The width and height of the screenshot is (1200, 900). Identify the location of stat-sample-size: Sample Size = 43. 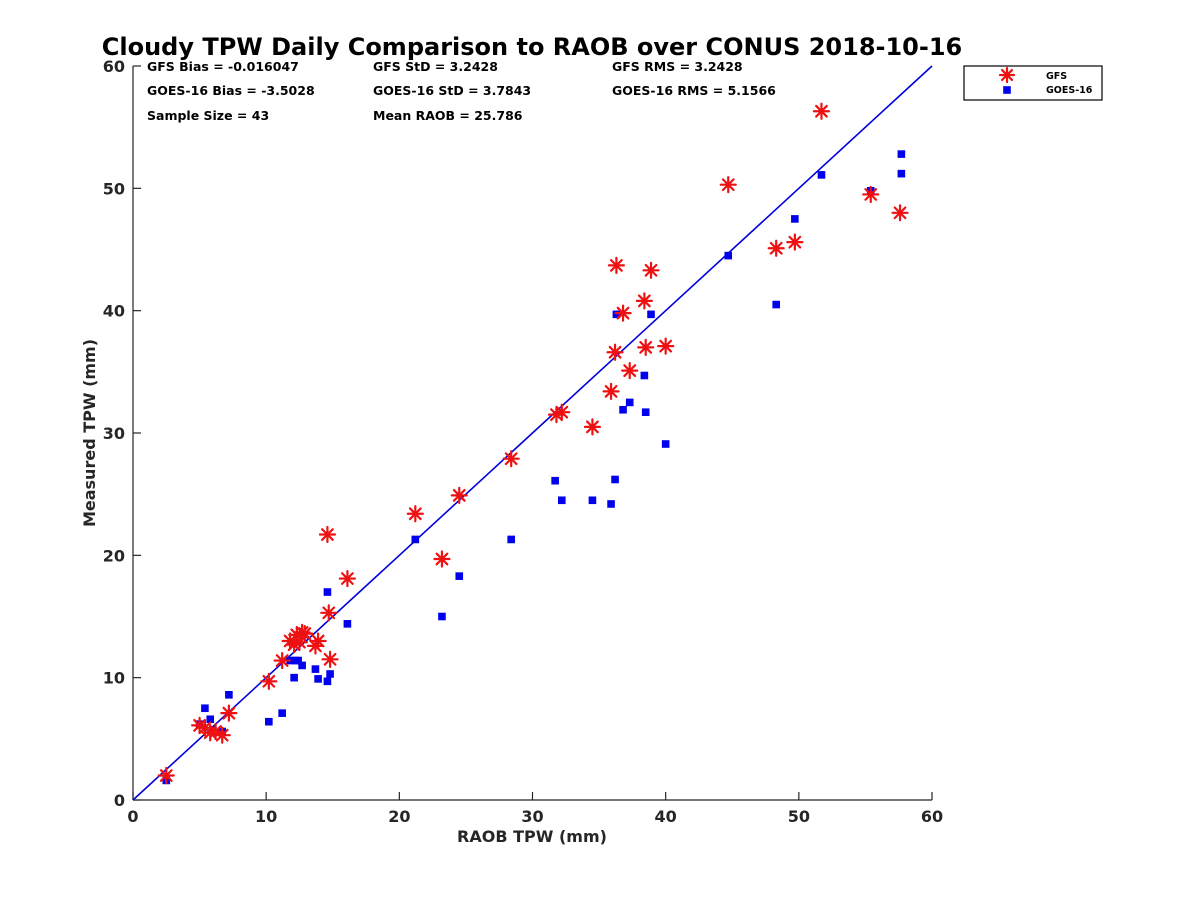
(208, 115).